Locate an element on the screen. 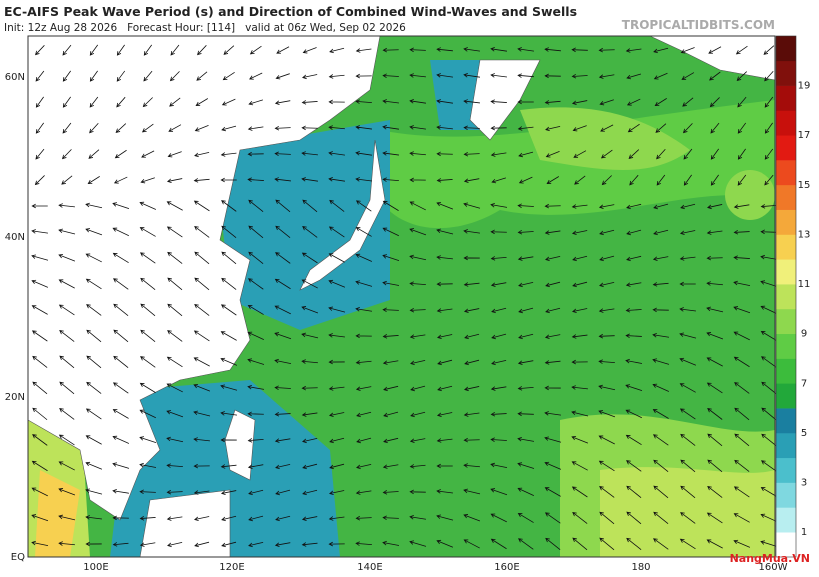 This screenshot has height=577, width=819. colorbar-label: 11 is located at coordinates (804, 284).